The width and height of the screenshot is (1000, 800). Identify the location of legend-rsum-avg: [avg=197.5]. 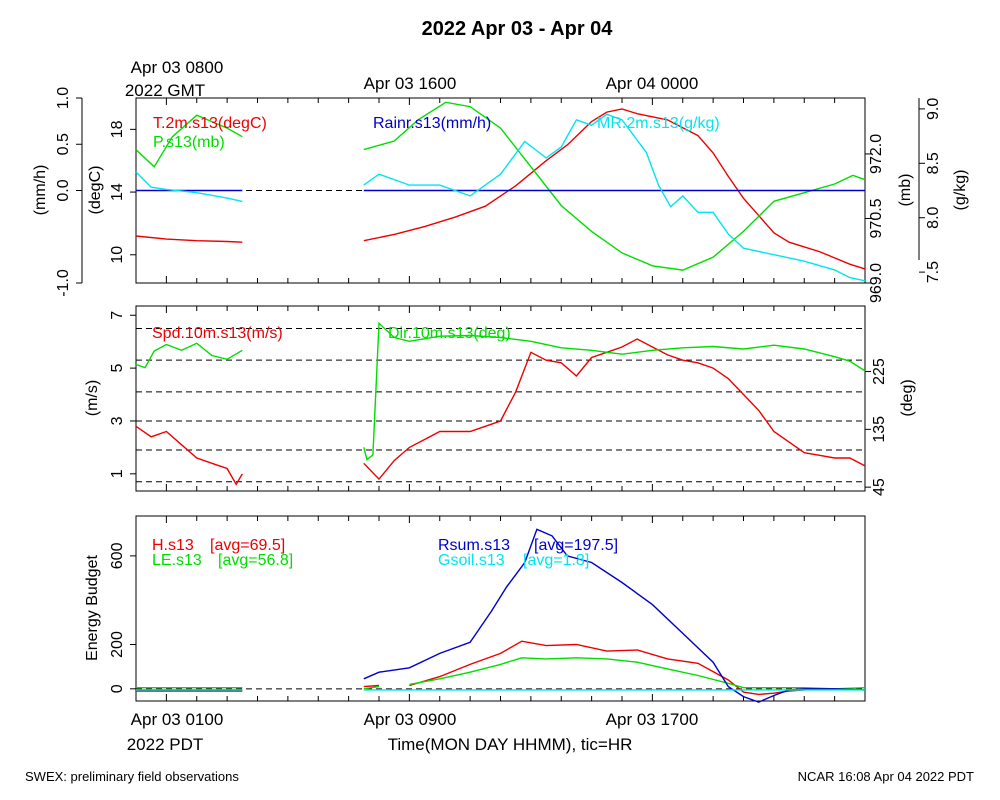
(576, 545).